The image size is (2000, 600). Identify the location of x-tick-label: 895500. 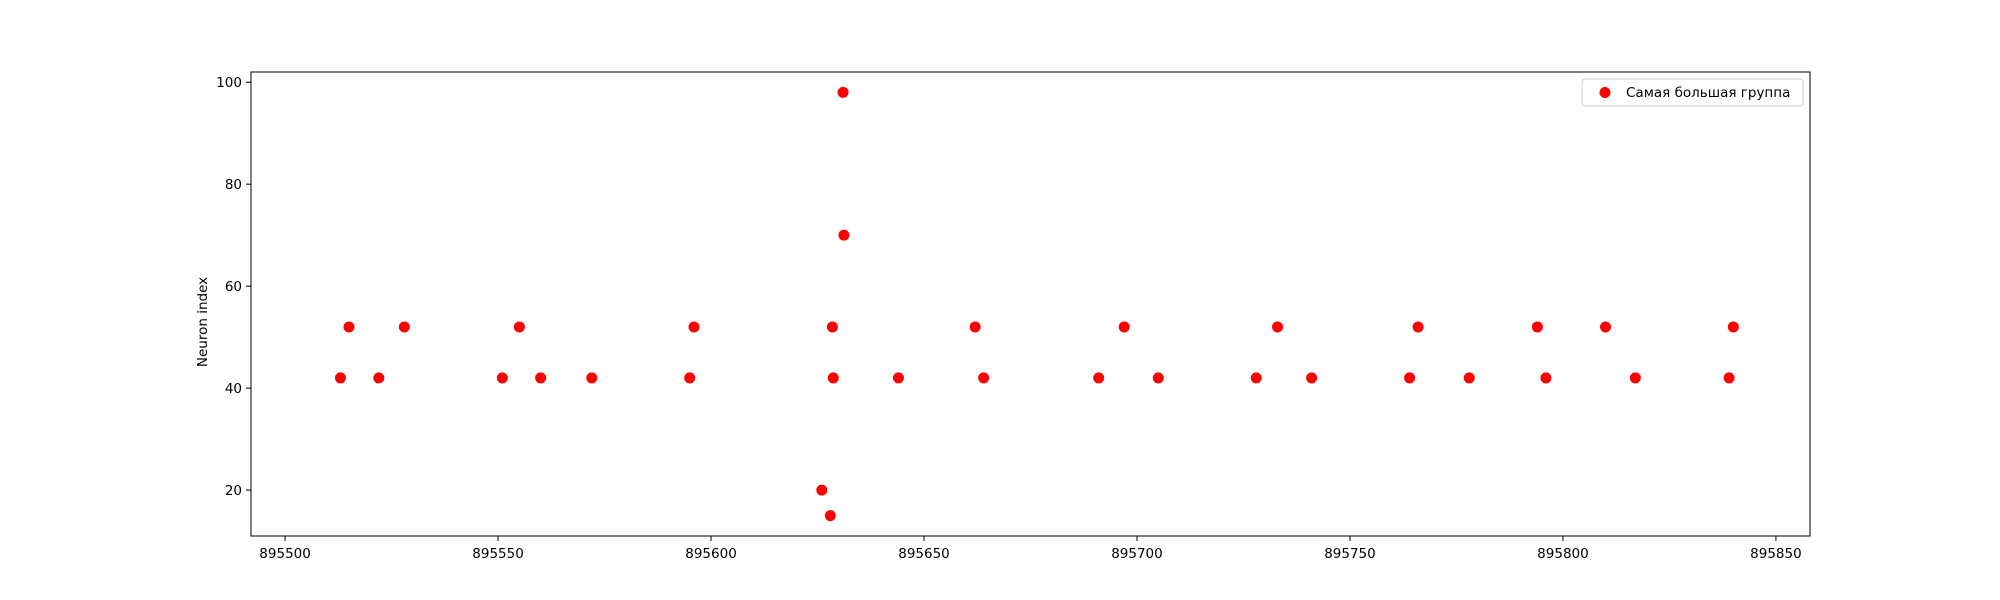
(285, 554).